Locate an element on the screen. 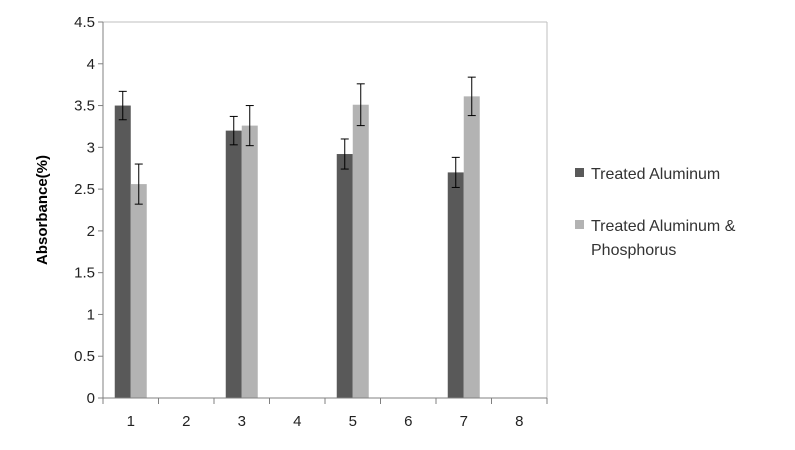 The height and width of the screenshot is (450, 795). x-tick-label: 1 is located at coordinates (131, 421).